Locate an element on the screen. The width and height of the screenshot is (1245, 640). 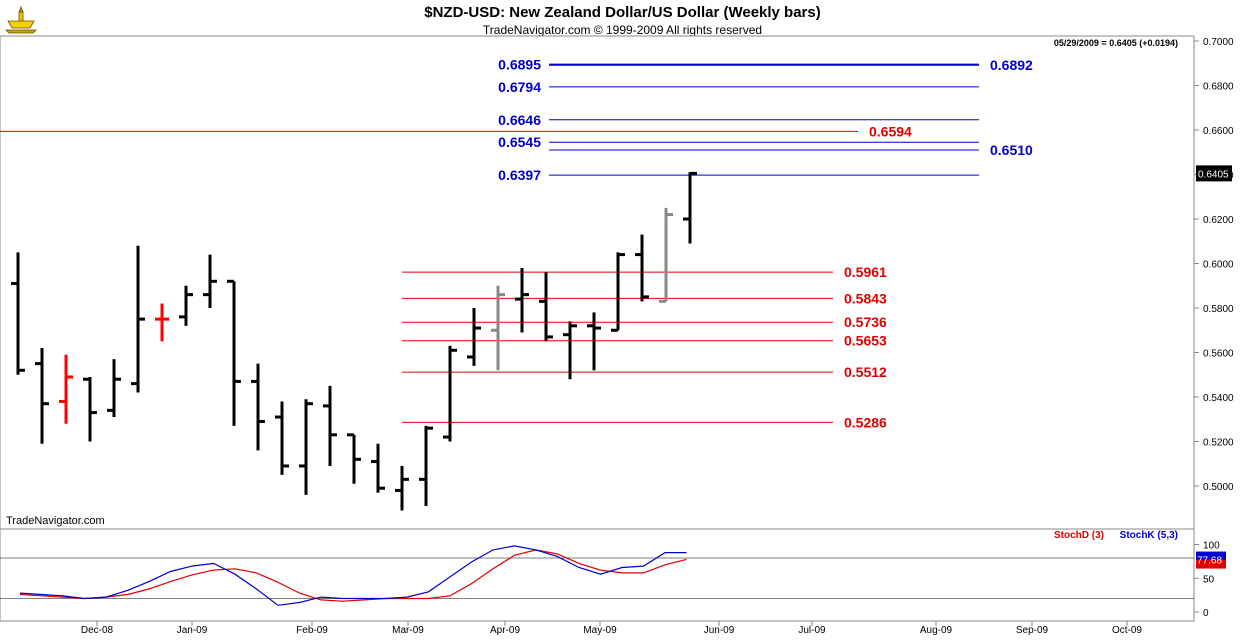
y-tick-label: 0.6600 is located at coordinates (1218, 131).